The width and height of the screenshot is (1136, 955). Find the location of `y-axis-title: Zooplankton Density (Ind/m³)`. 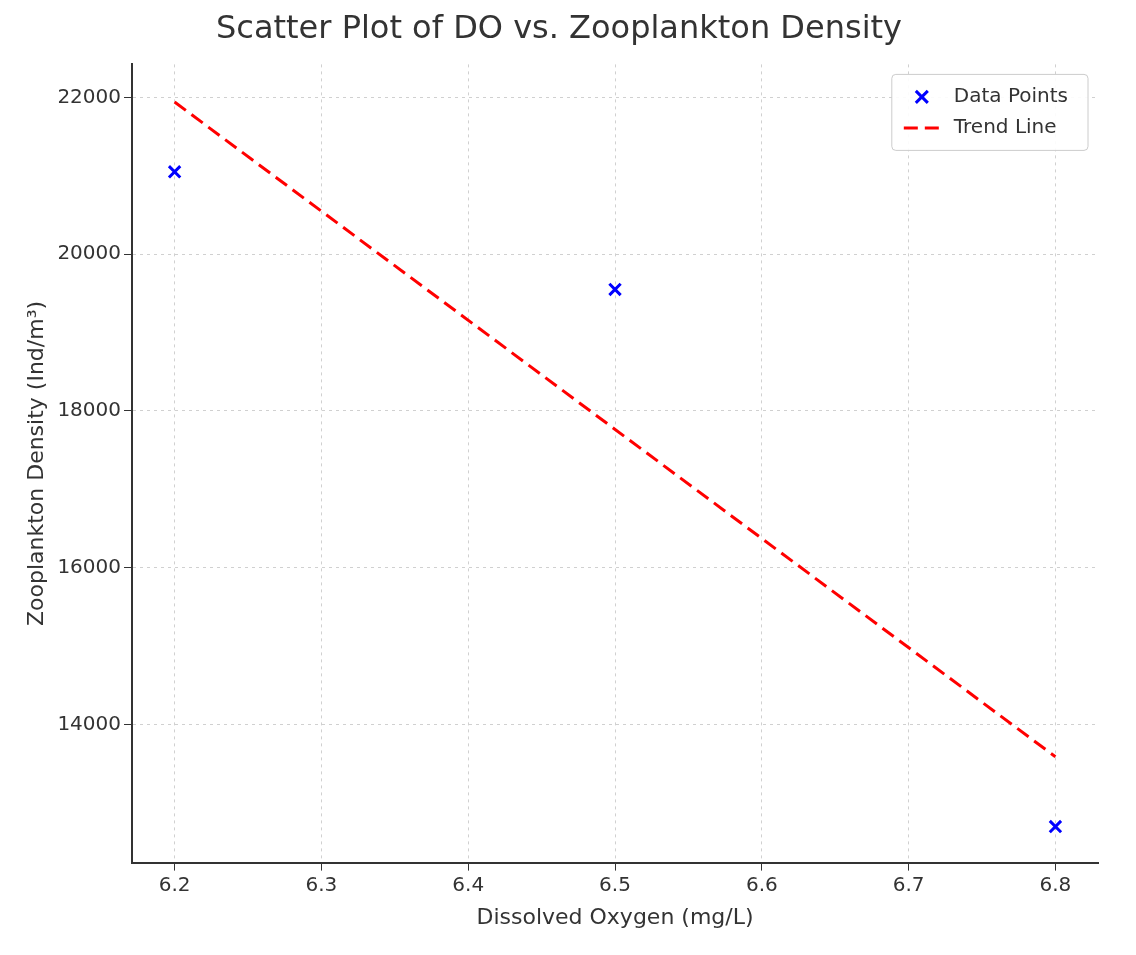

y-axis-title: Zooplankton Density (Ind/m³) is located at coordinates (35, 463).